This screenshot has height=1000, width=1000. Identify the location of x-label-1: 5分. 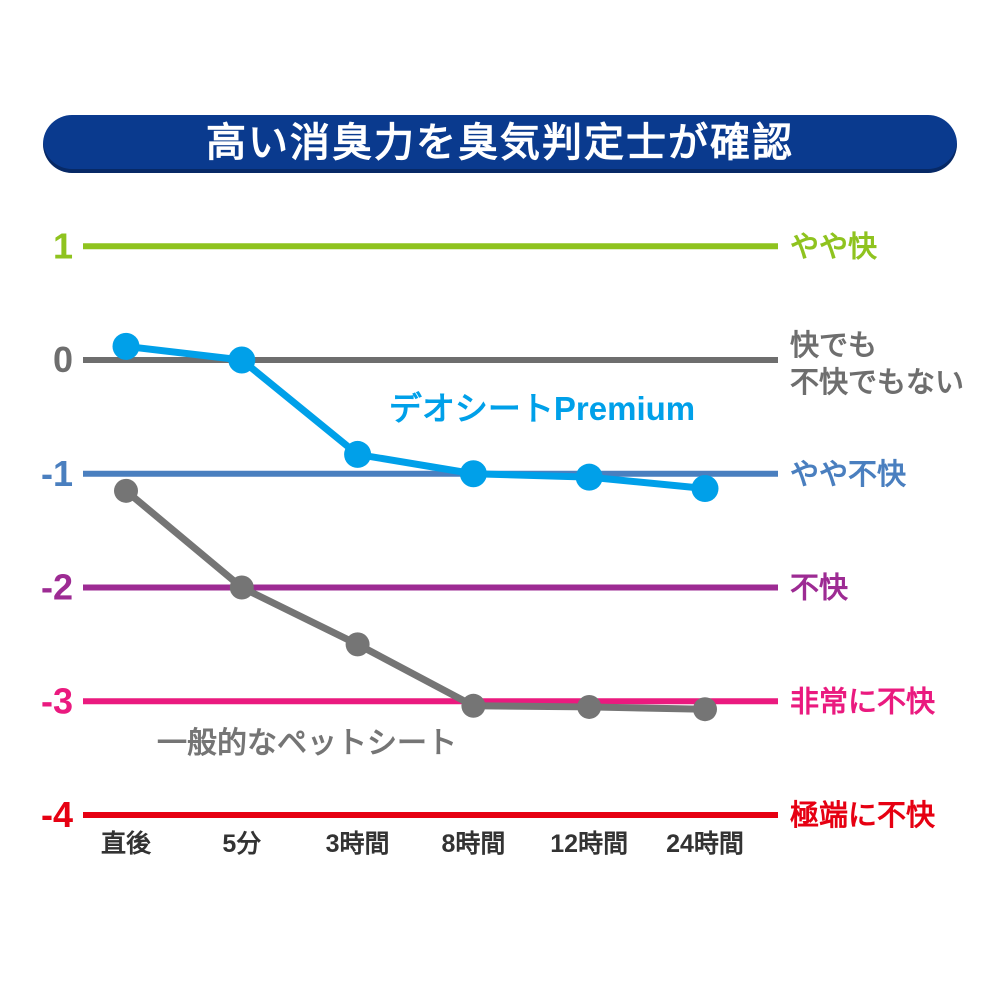
(241, 844).